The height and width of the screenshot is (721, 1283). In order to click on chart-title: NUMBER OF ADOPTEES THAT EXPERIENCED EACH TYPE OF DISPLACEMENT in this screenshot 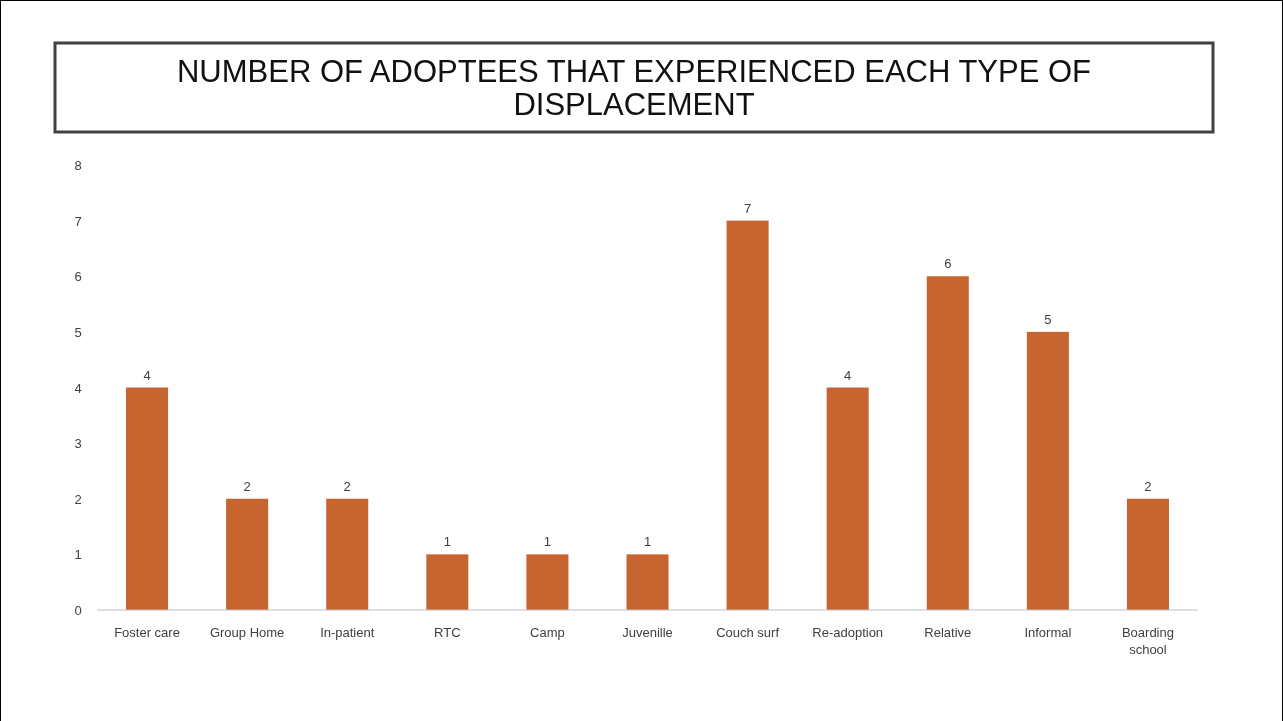, I will do `click(634, 88)`.